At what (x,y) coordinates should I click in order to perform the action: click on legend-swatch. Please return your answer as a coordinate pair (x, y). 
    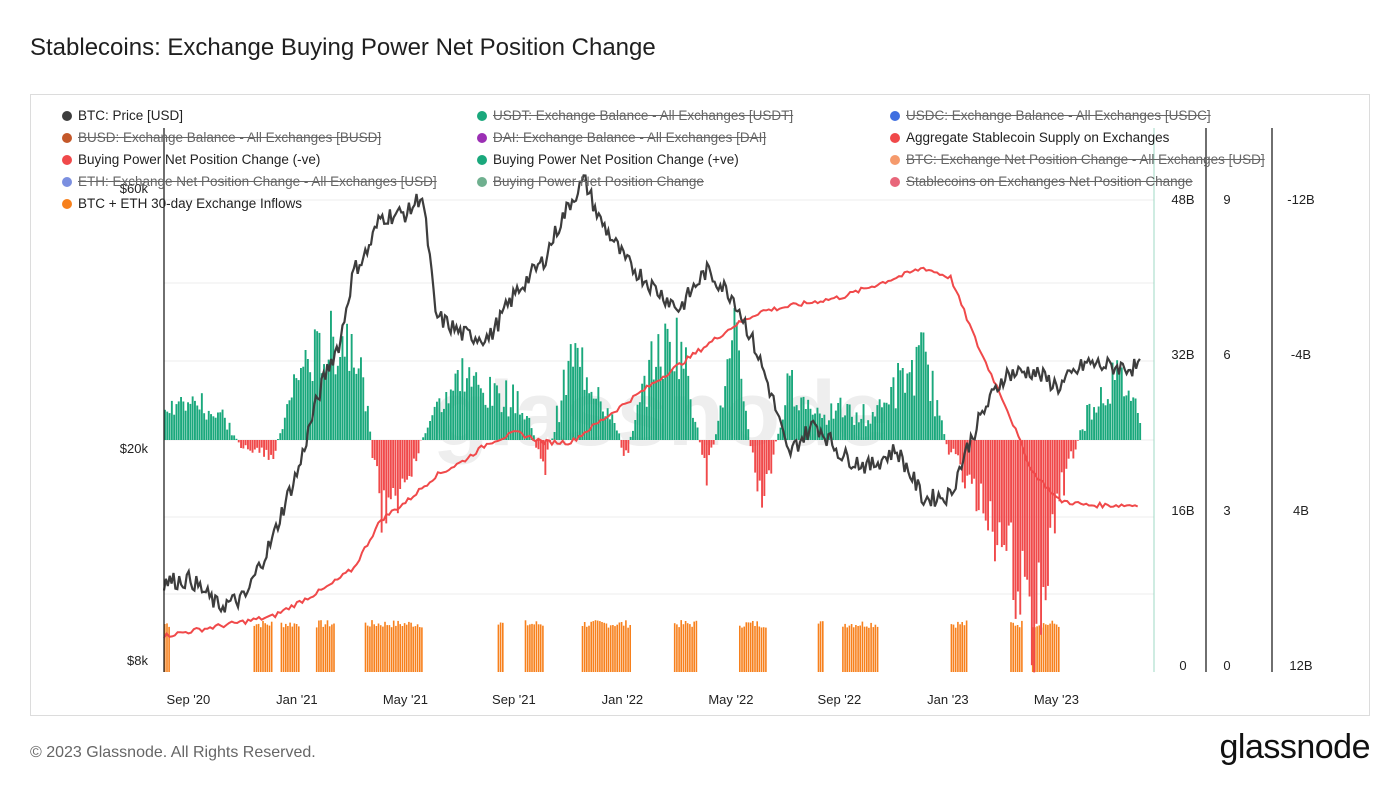
    Looking at the image, I should click on (67, 115).